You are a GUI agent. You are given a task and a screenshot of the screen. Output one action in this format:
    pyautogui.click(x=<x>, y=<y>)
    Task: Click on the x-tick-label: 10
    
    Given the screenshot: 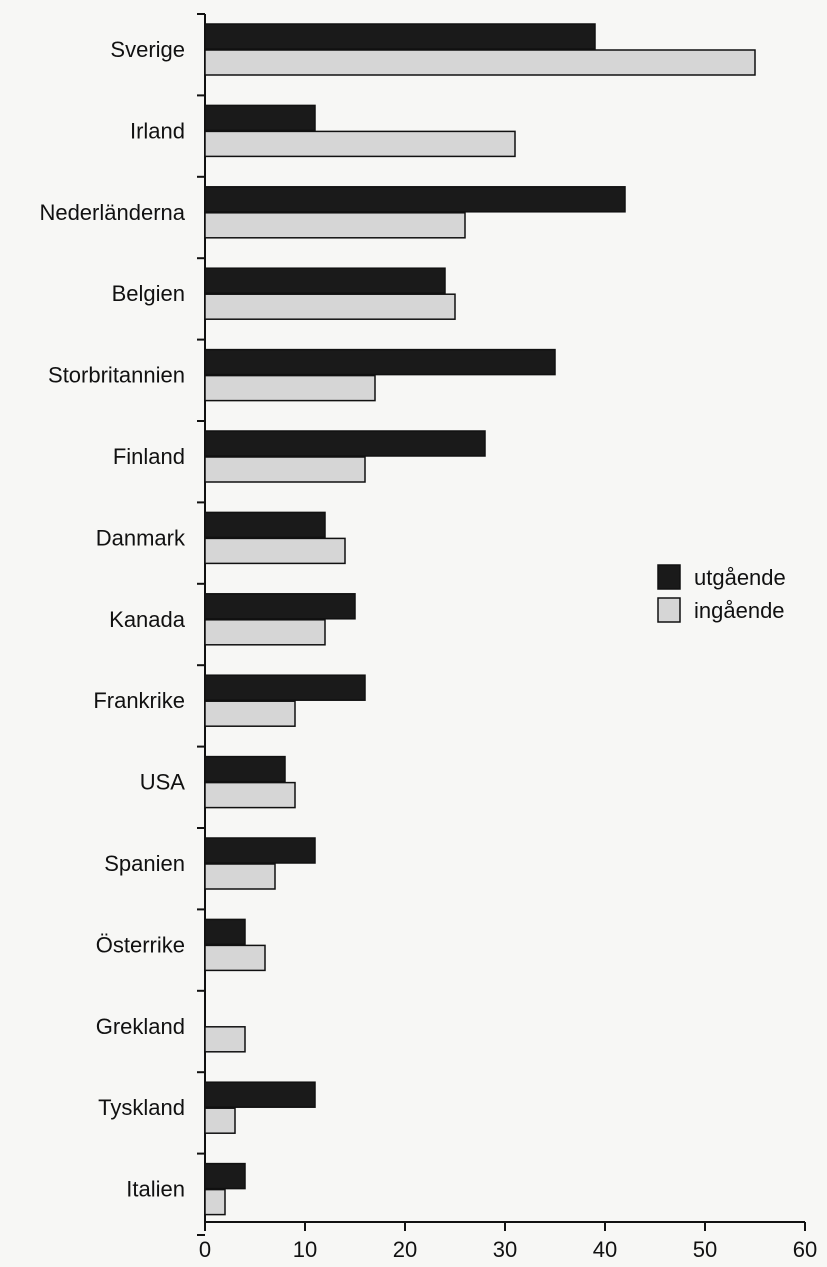 What is the action you would take?
    pyautogui.click(x=305, y=1249)
    